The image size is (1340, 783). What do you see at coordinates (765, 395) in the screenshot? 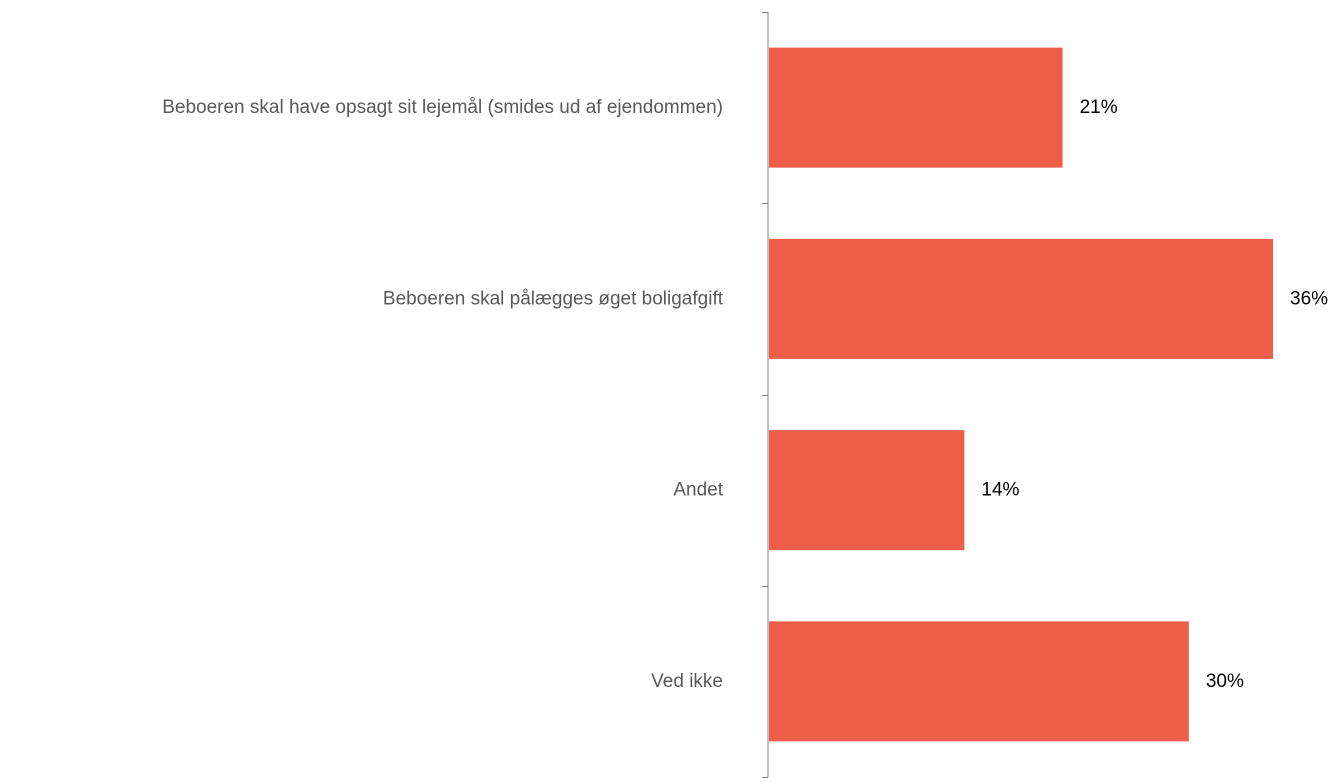
I see `category-axis` at bounding box center [765, 395].